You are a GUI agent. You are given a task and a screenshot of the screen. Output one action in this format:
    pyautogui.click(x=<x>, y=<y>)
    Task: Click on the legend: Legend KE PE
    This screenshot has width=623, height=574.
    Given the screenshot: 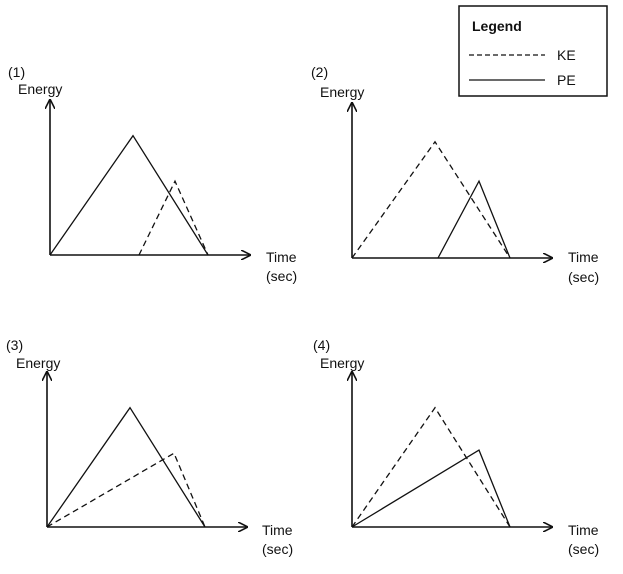 What is the action you would take?
    pyautogui.click(x=533, y=51)
    